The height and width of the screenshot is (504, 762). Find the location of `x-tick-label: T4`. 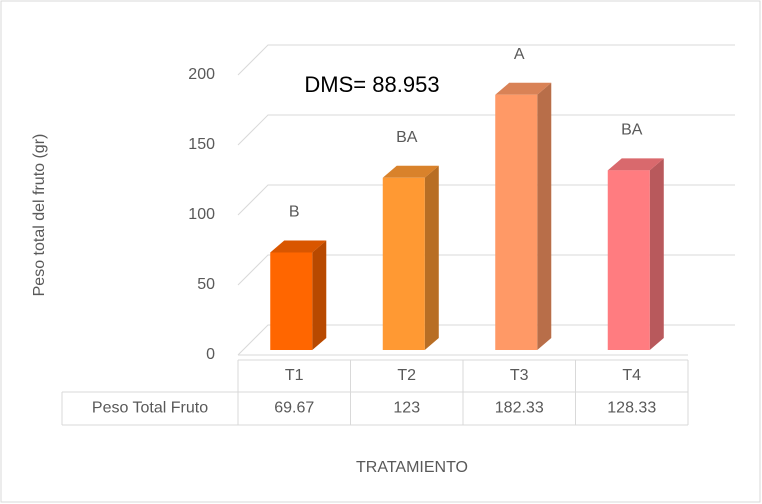

x-tick-label: T4 is located at coordinates (631, 375).